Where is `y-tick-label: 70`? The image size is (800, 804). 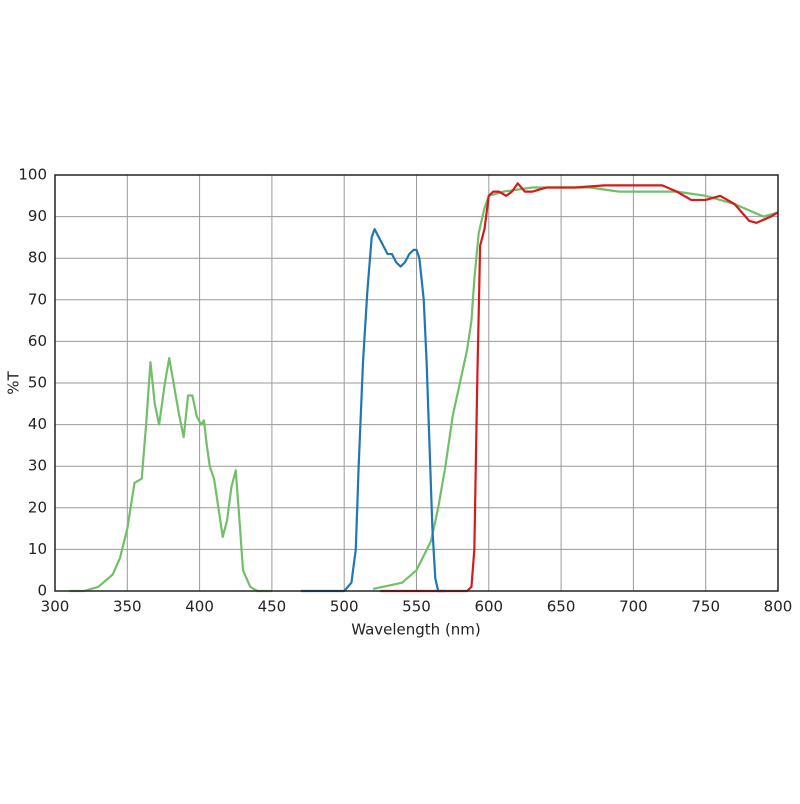 y-tick-label: 70 is located at coordinates (37, 299).